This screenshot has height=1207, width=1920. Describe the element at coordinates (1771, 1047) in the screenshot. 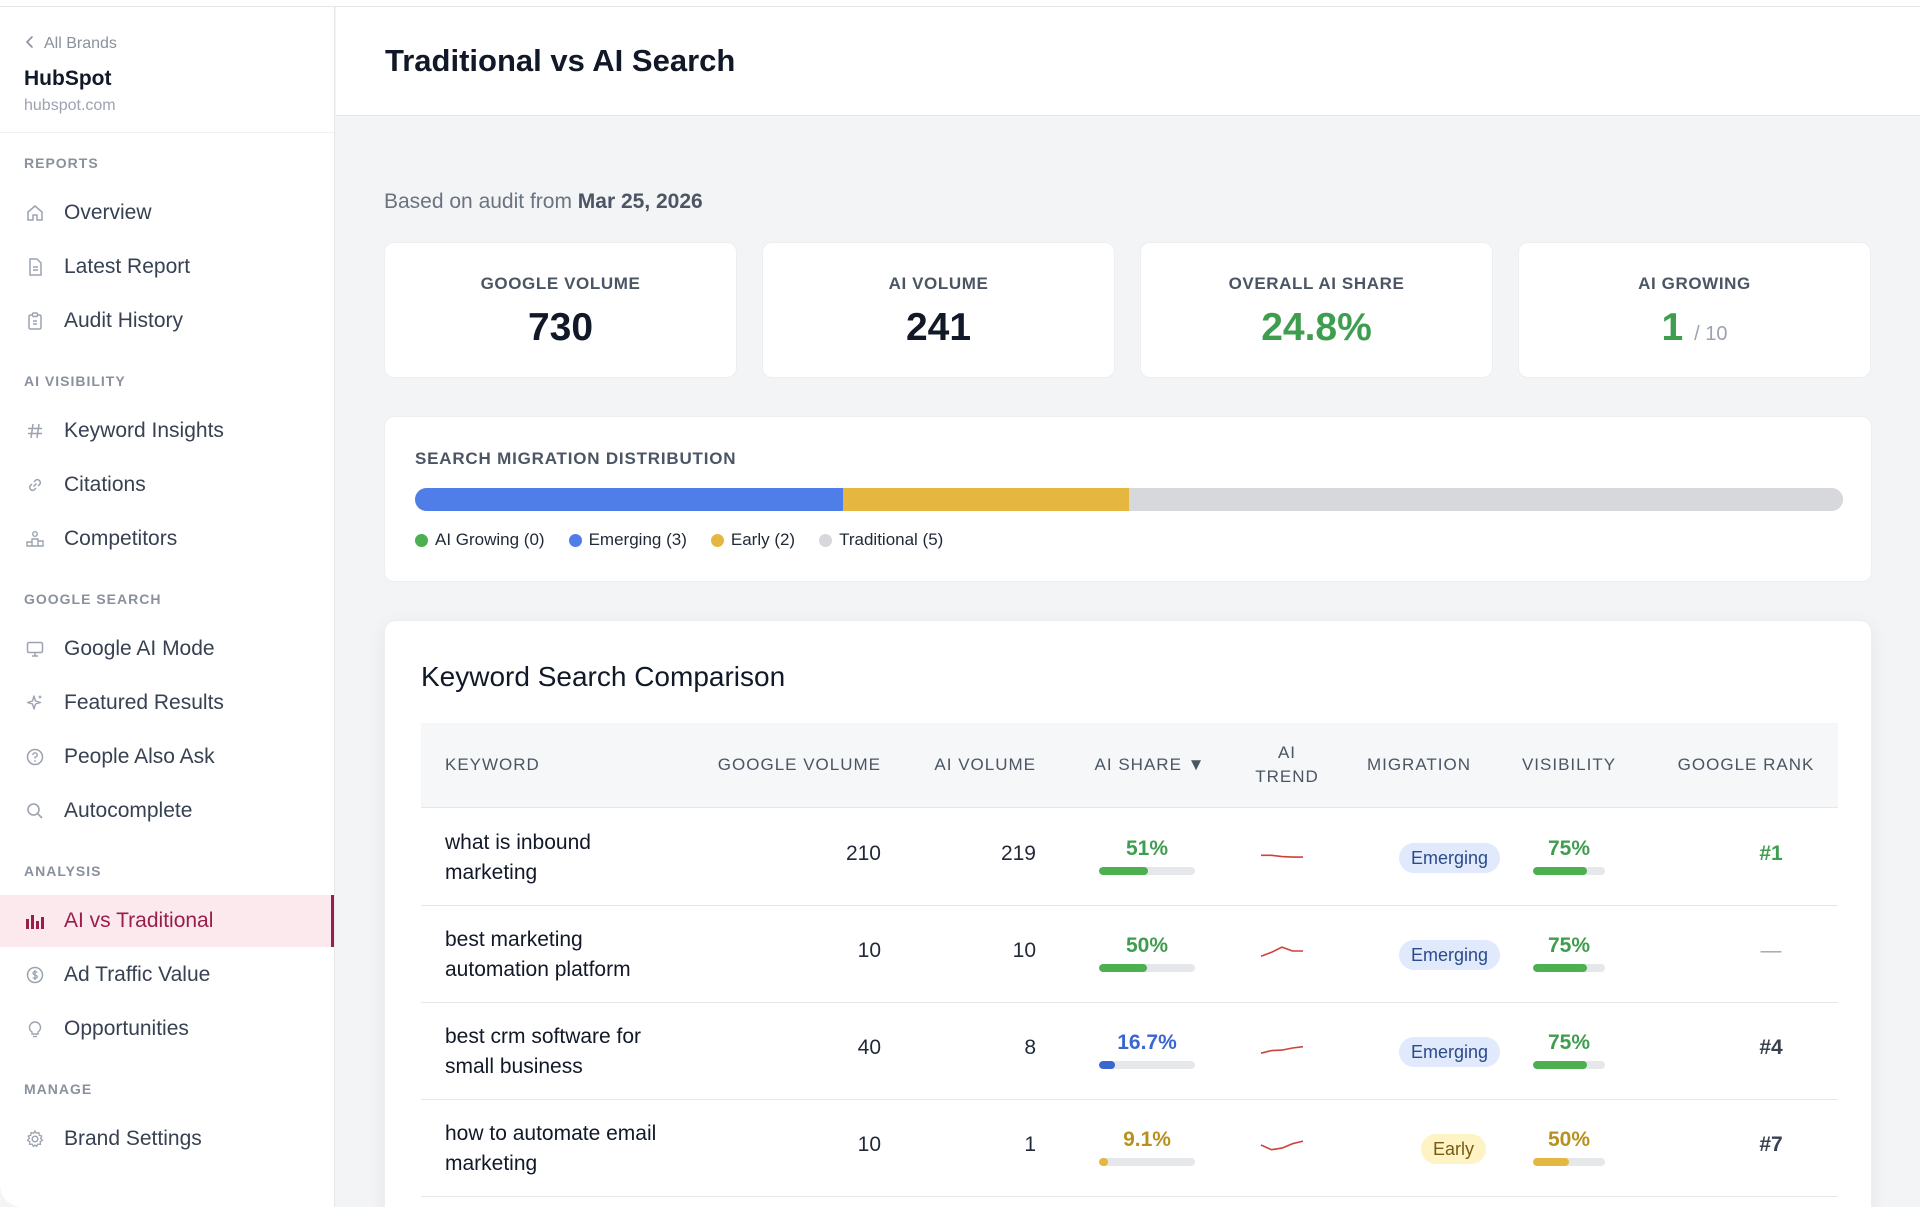

I see `google-rank-cell: #4` at that location.